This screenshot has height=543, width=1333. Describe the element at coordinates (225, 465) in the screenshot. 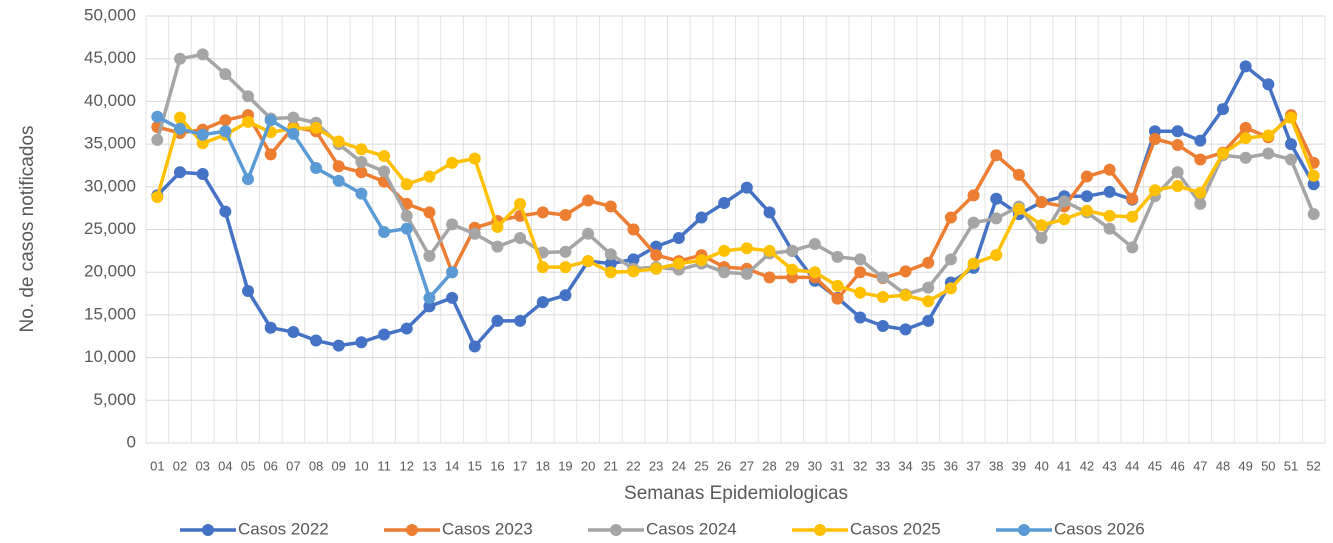

I see `x-tick-label: 04` at that location.